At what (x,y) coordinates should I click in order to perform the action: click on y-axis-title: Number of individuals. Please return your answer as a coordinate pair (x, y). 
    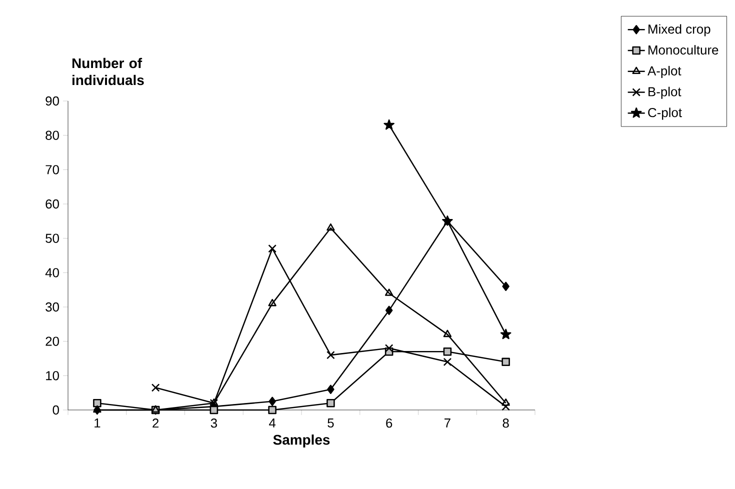
    Looking at the image, I should click on (108, 72).